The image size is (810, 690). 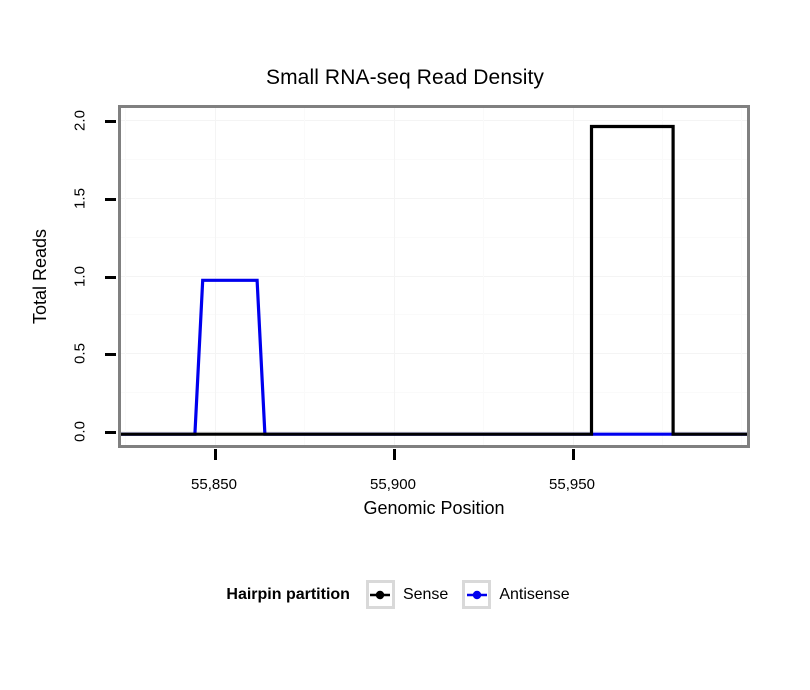 I want to click on x-axis-title: Genomic Position, so click(x=434, y=508).